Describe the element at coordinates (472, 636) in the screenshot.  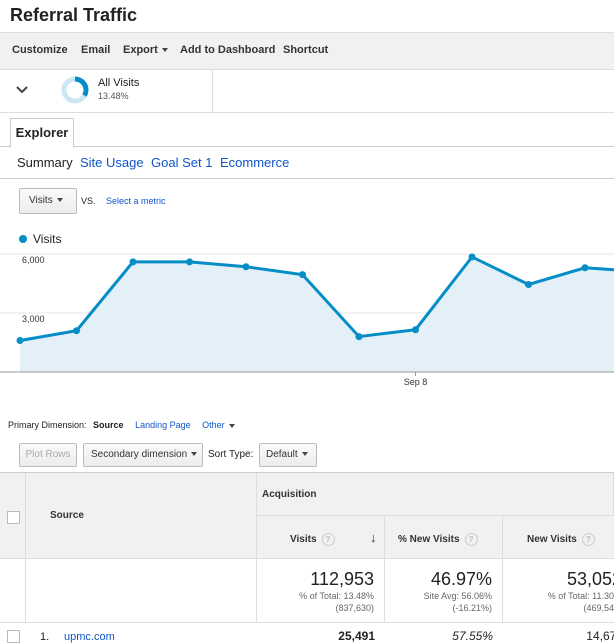
I see `row-value: 57.55%` at that location.